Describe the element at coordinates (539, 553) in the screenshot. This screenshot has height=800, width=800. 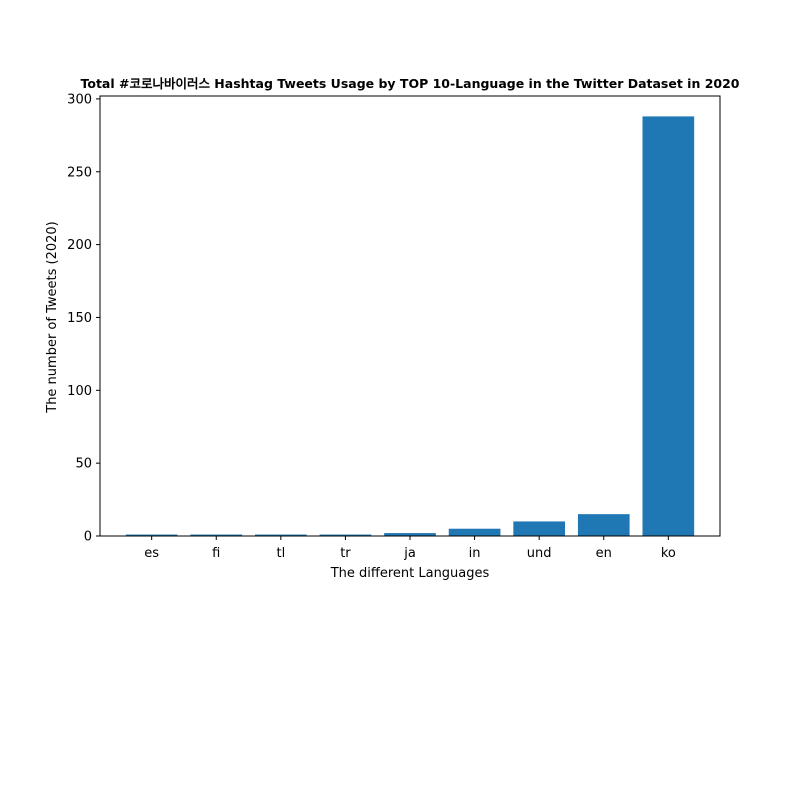
I see `x-tick-label-und: und` at that location.